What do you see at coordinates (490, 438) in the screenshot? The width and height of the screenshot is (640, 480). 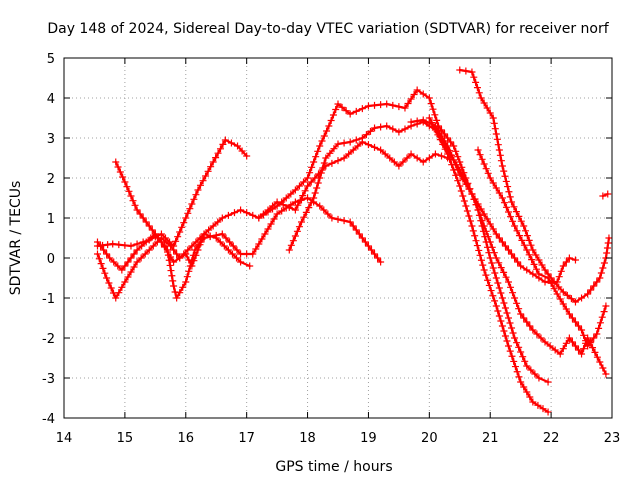 I see `x-tick-label: 21` at bounding box center [490, 438].